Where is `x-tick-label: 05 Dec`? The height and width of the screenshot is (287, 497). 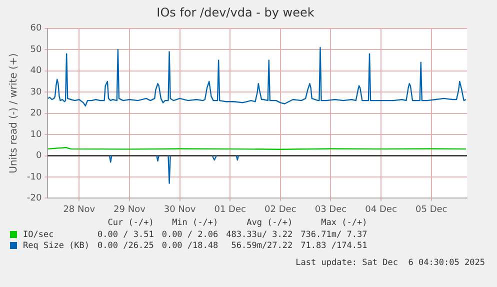
x-tick-label: 05 Dec is located at coordinates (431, 209).